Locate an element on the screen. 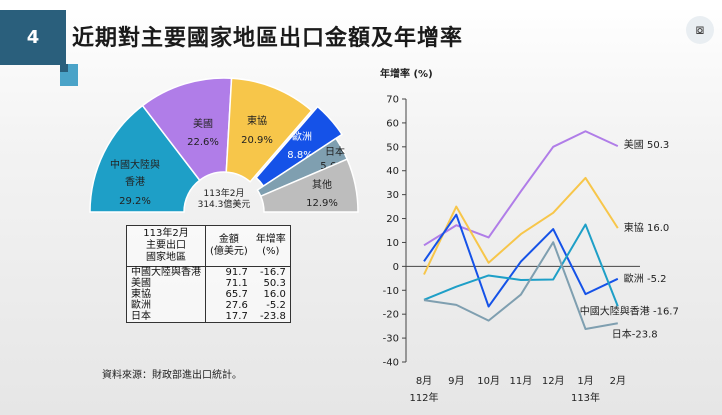  table-cell-growth: -5.2 is located at coordinates (276, 305).